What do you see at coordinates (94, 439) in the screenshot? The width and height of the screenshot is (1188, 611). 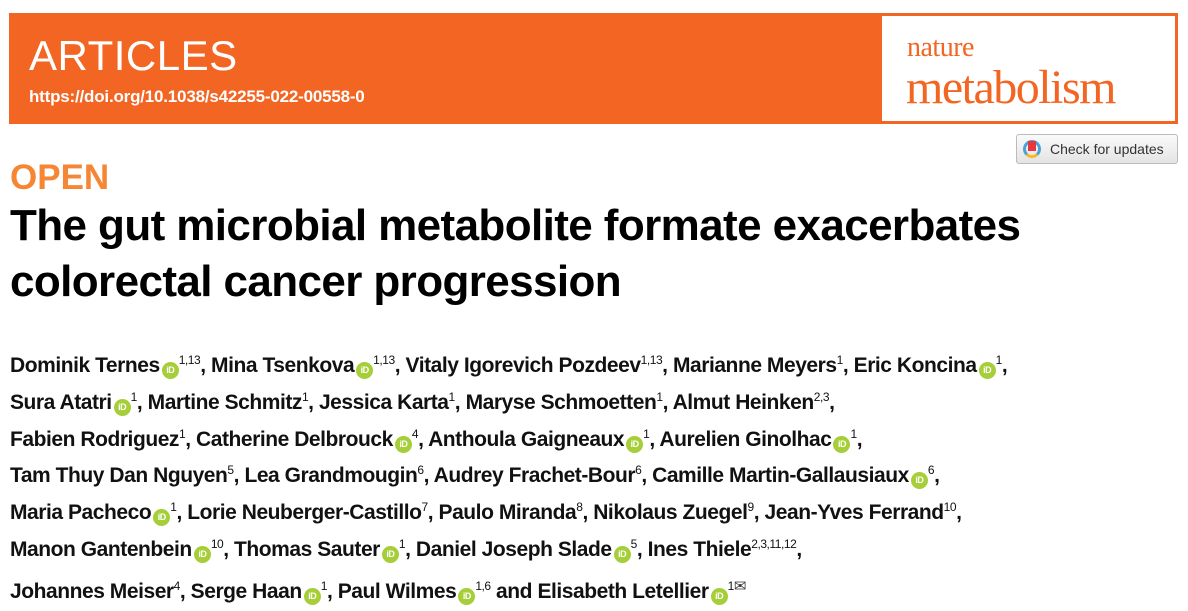 I see `author-name: Fabien Rodriguez` at bounding box center [94, 439].